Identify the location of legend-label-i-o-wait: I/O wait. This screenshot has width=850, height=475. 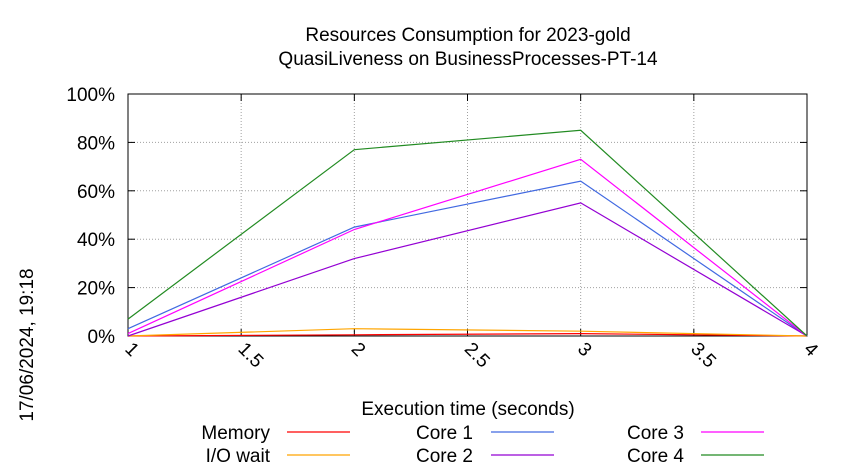
(238, 456).